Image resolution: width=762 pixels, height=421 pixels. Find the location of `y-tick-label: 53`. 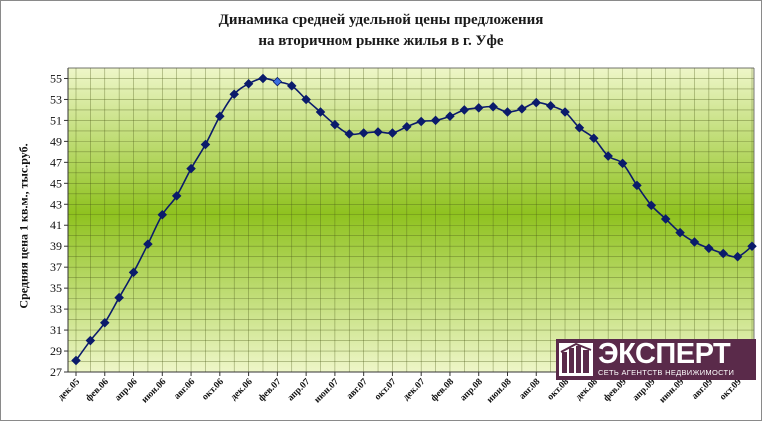

y-tick-label: 53 is located at coordinates (56, 99).